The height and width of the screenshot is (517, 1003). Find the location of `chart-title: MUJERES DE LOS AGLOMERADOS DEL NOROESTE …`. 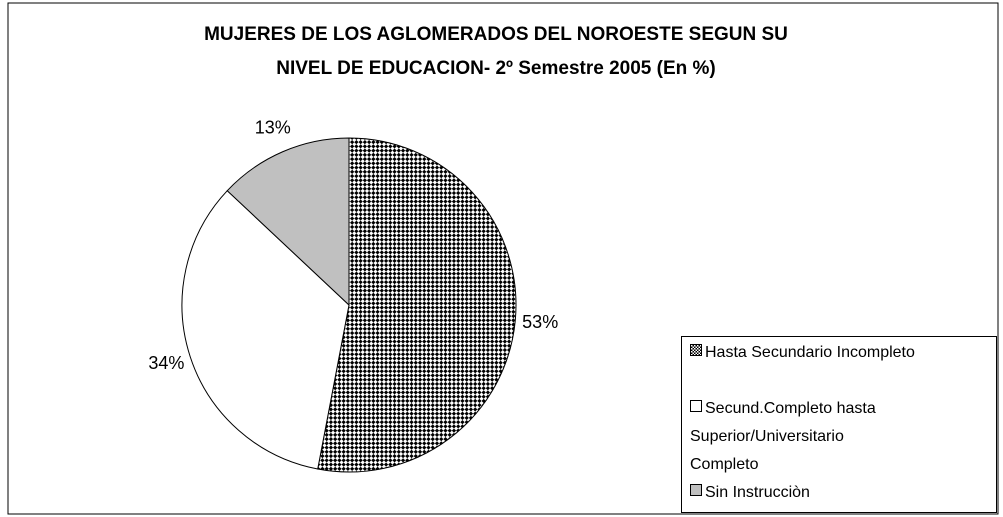

chart-title: MUJERES DE LOS AGLOMERADOS DEL NOROESTE … is located at coordinates (496, 34).